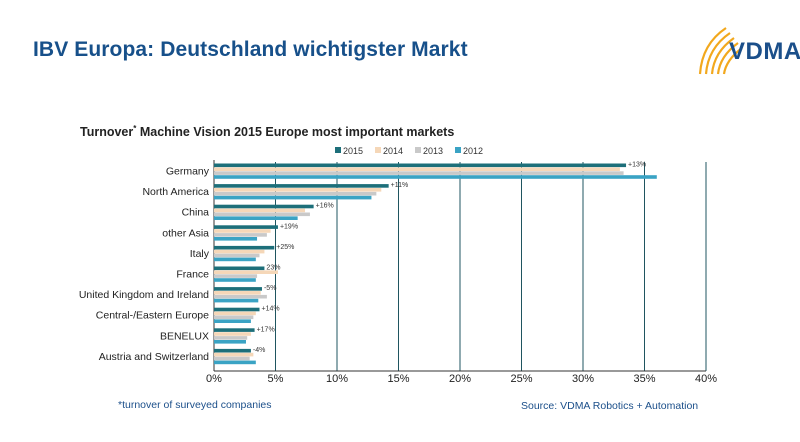 The height and width of the screenshot is (442, 800). Describe the element at coordinates (239, 268) in the screenshot. I see `bar-5-2015` at that location.